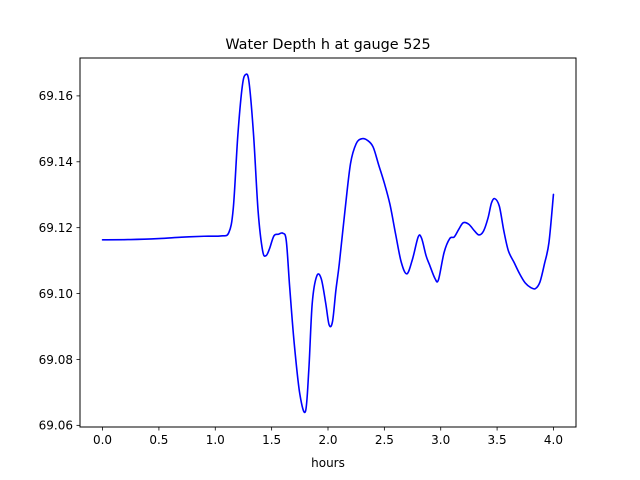  Describe the element at coordinates (56, 426) in the screenshot. I see `y-tick-label: 69.06` at that location.